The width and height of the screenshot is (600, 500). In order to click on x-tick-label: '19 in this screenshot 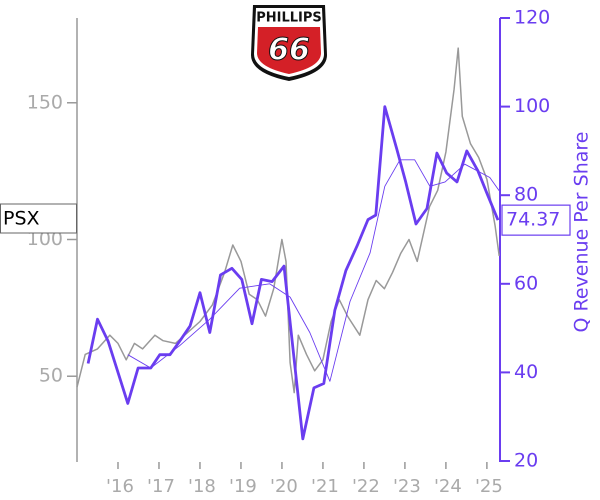, I will do `click(243, 486)`.